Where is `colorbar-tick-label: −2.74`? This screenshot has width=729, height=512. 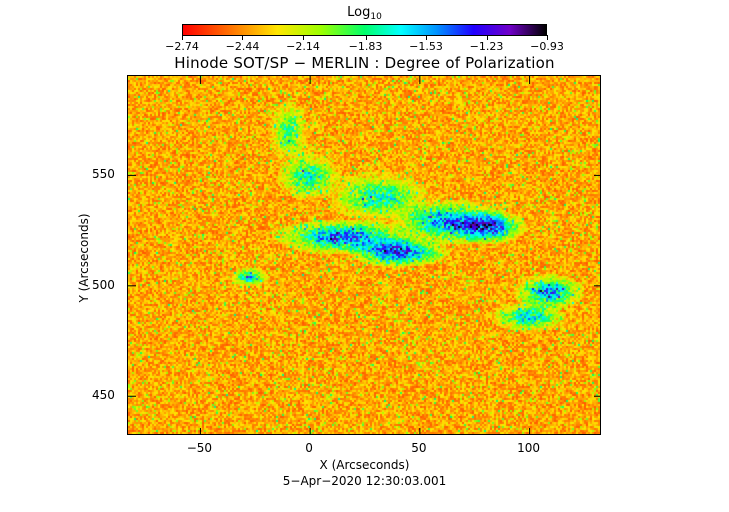 colorbar-tick-label: −2.74 is located at coordinates (182, 46).